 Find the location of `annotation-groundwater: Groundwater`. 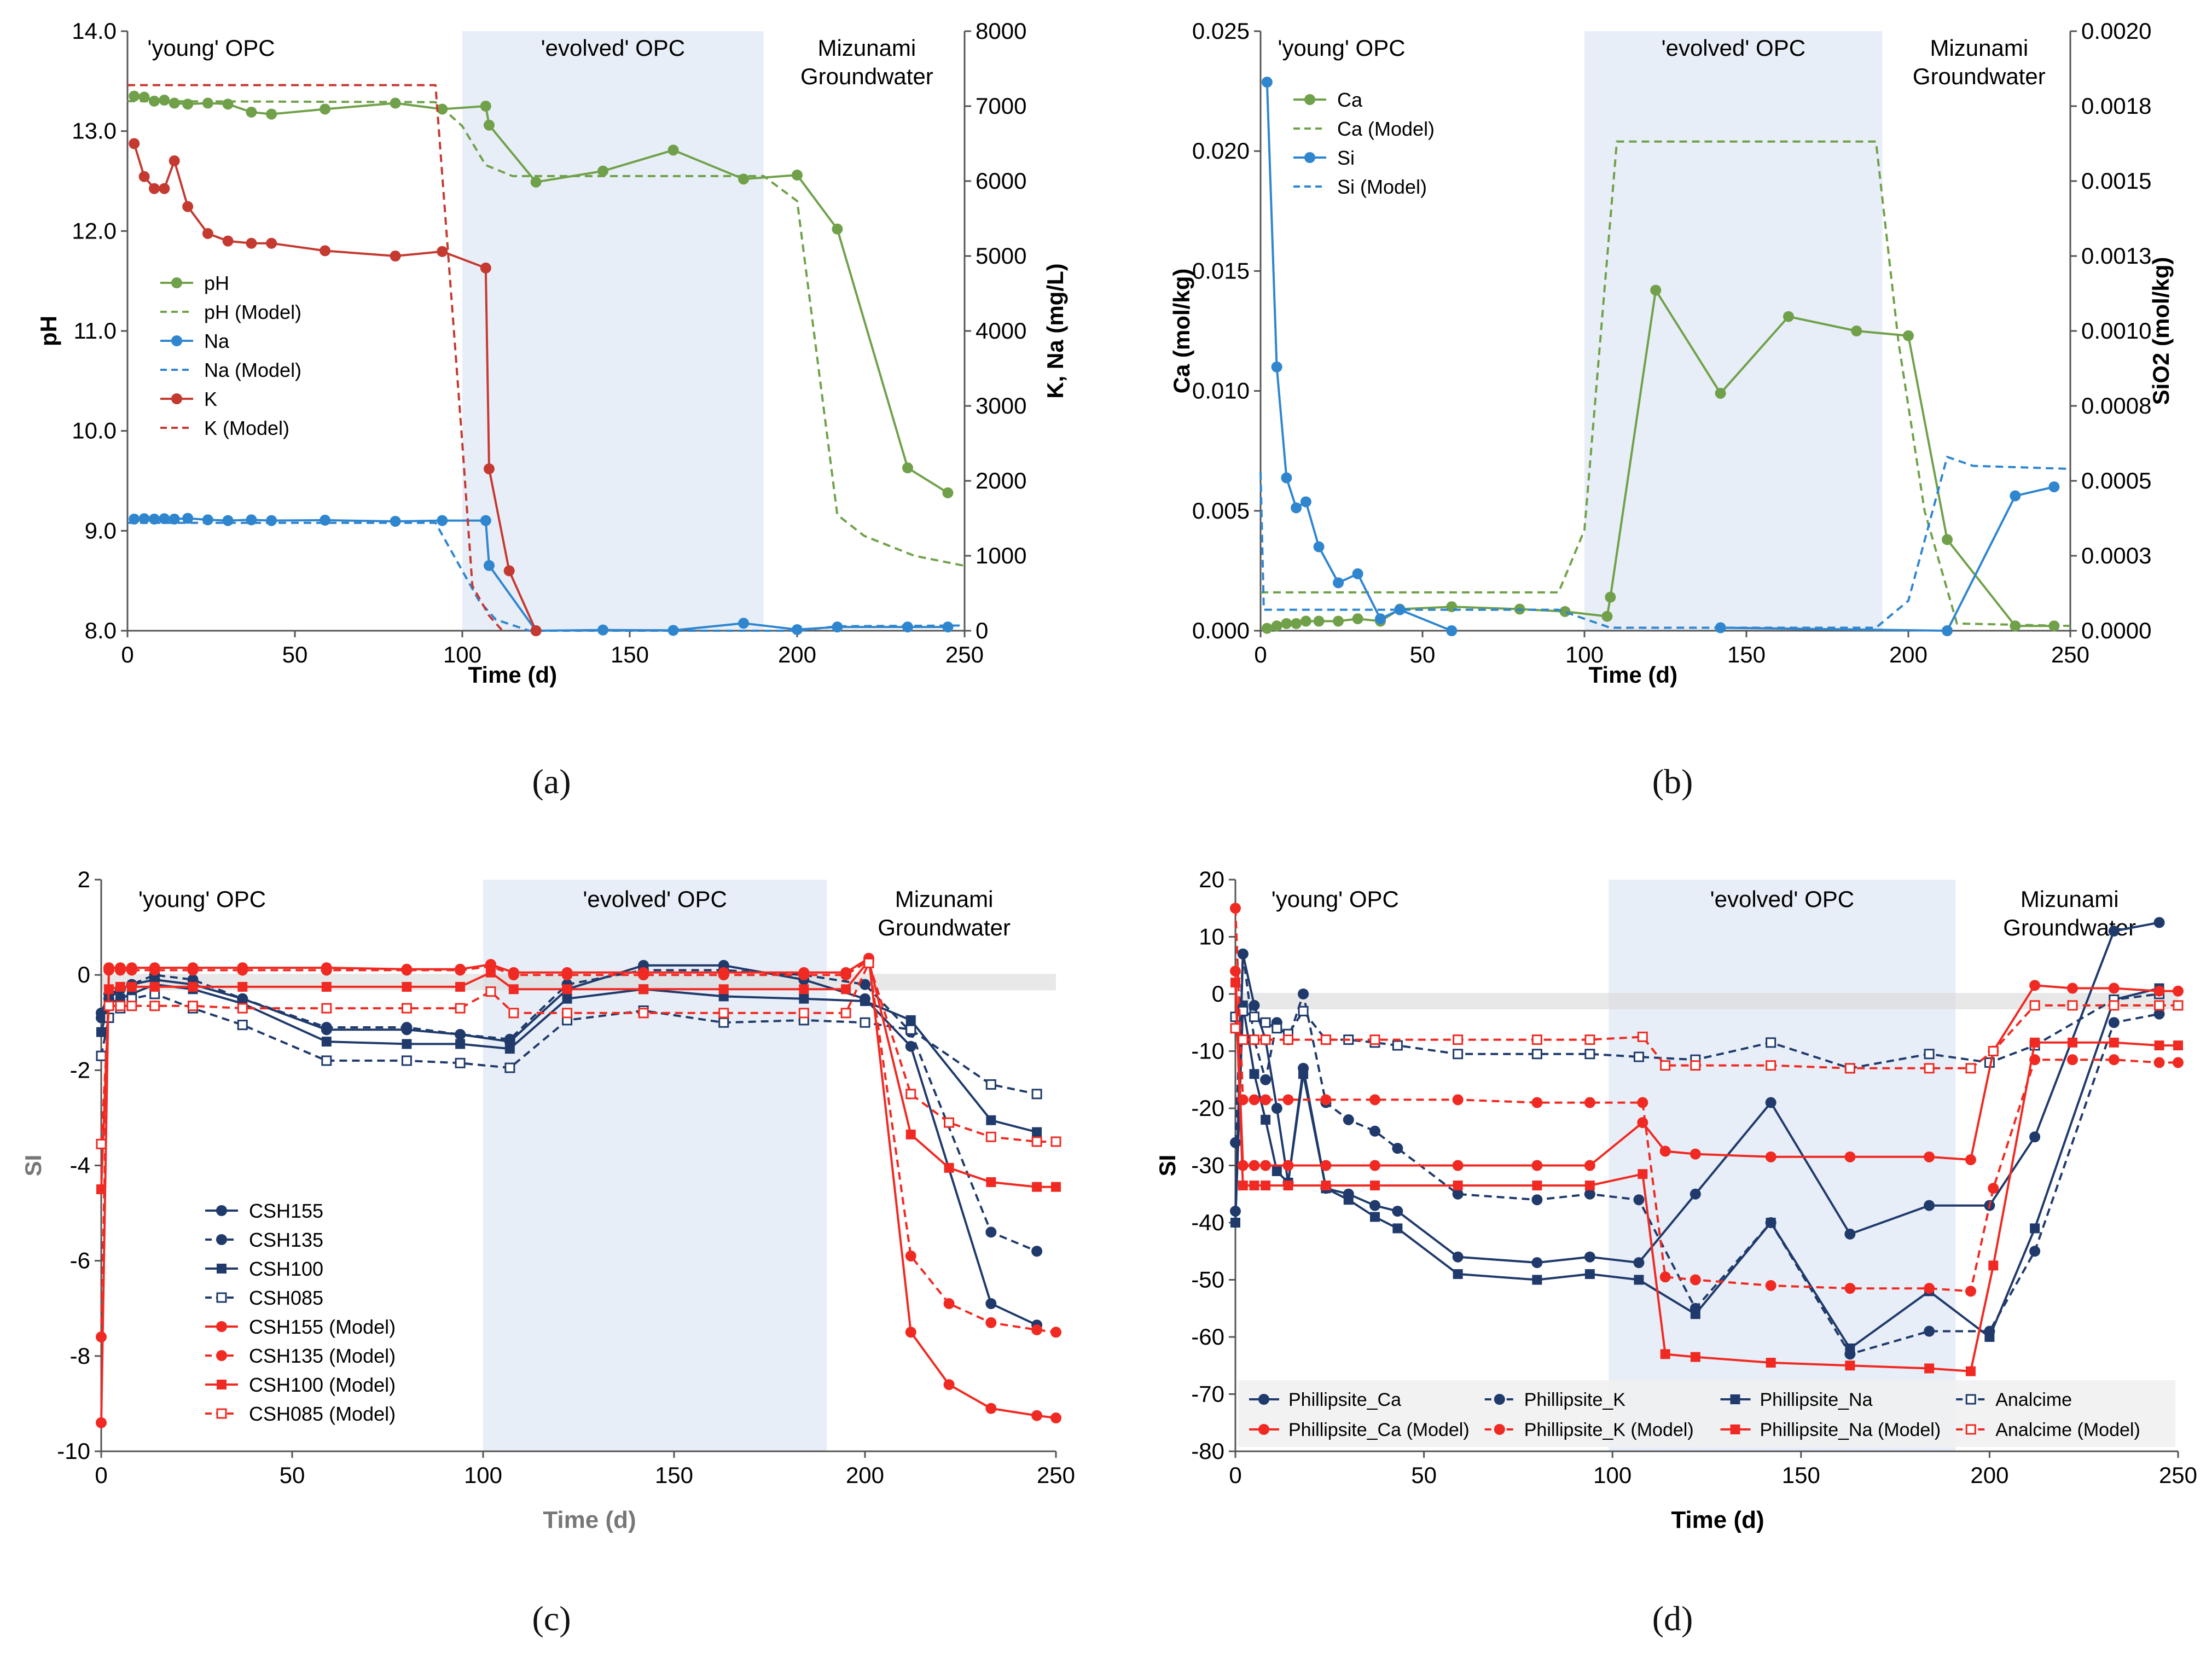

annotation-groundwater: Groundwater is located at coordinates (866, 76).